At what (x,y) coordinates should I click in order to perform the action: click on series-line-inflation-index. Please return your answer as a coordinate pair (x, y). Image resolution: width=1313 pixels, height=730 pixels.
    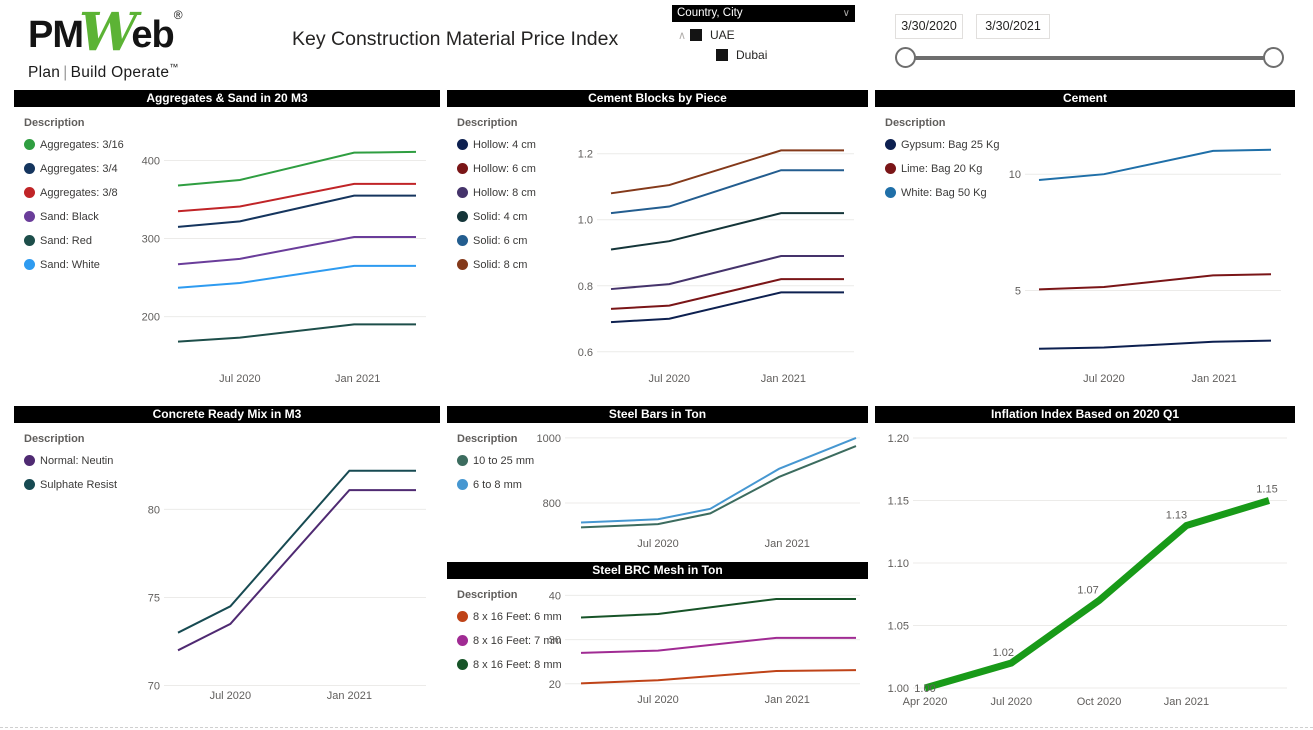
    Looking at the image, I should click on (1097, 594).